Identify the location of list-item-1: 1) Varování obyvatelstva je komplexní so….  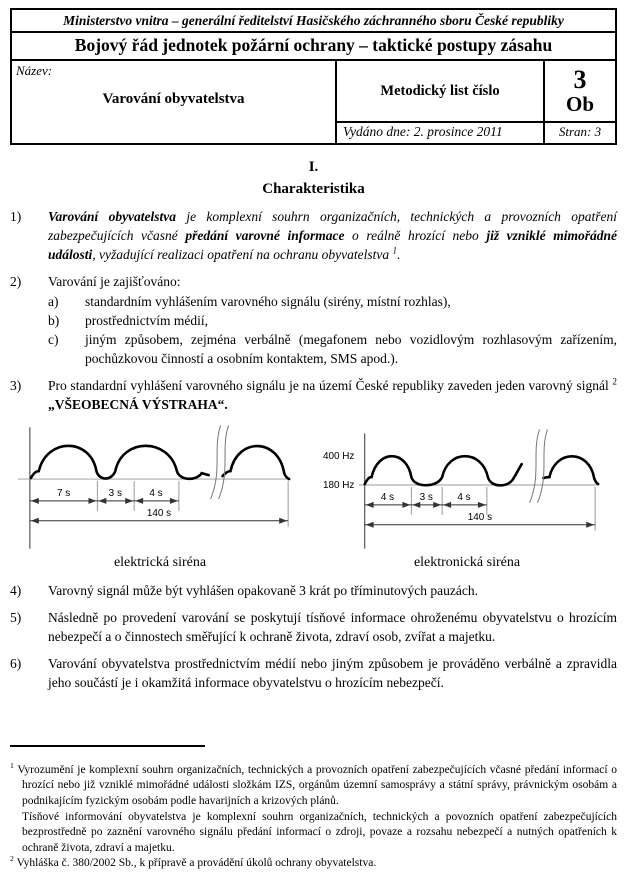
(313, 235).